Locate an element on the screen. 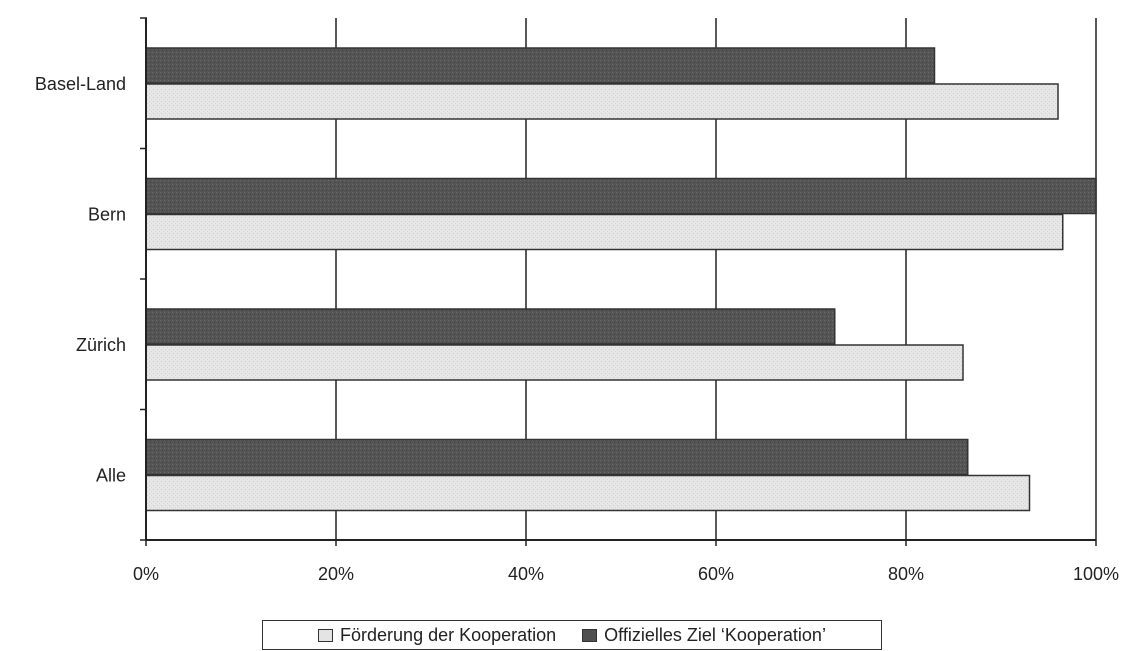 This screenshot has height=651, width=1123. category-label: Basel-Land is located at coordinates (80, 84).